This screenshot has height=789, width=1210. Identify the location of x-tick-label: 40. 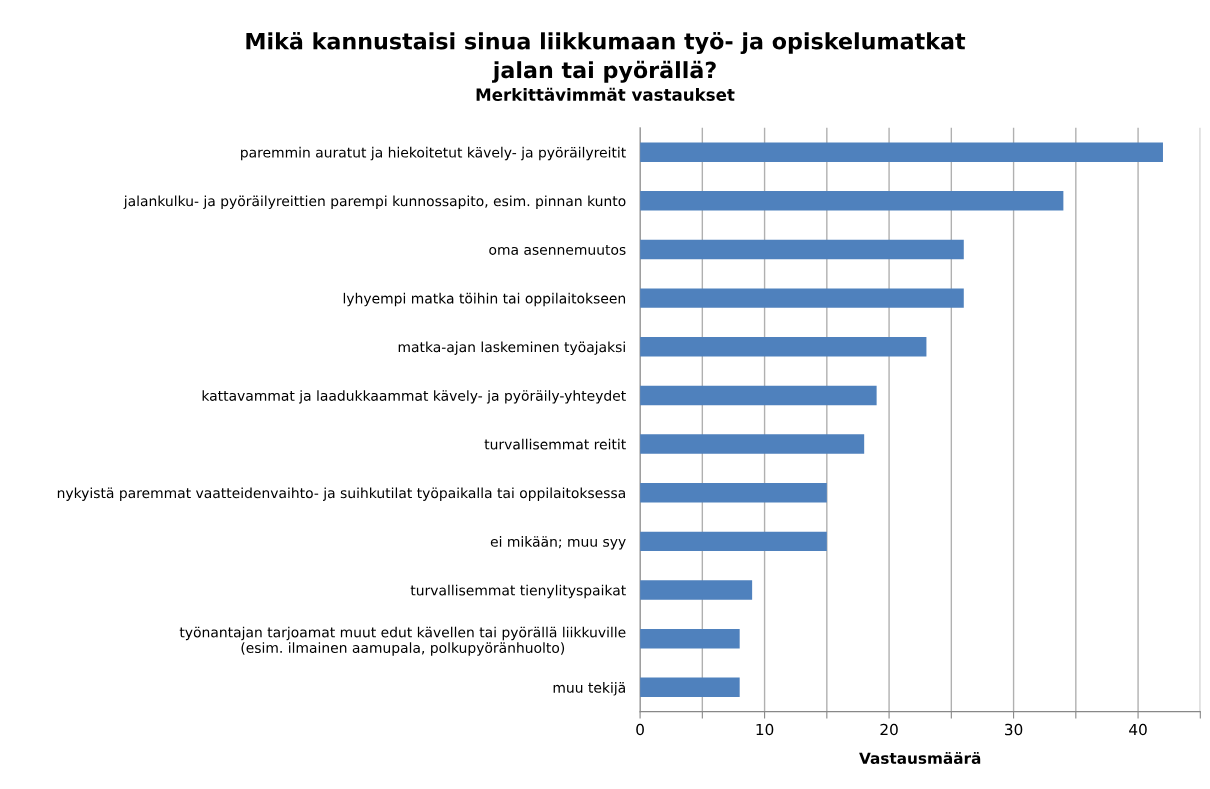
(1138, 729).